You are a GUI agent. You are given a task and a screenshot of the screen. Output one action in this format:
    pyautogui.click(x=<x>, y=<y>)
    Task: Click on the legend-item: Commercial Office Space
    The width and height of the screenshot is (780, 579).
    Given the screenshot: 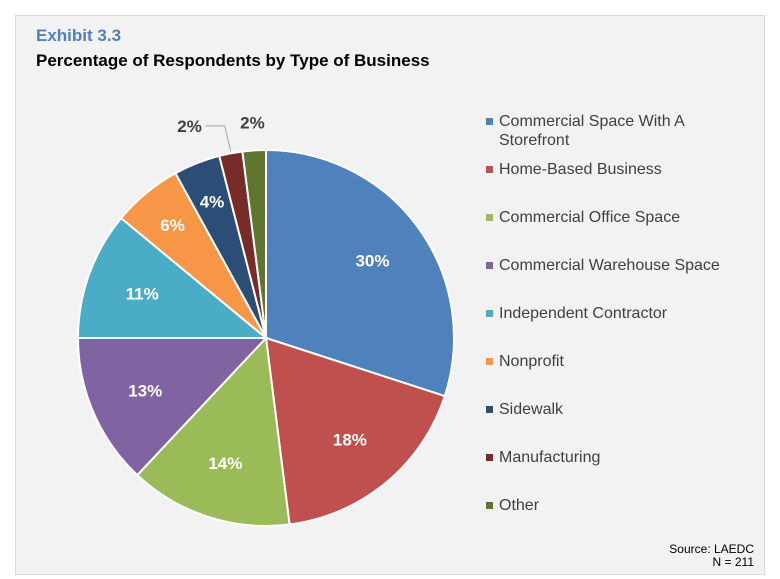 What is the action you would take?
    pyautogui.click(x=616, y=217)
    